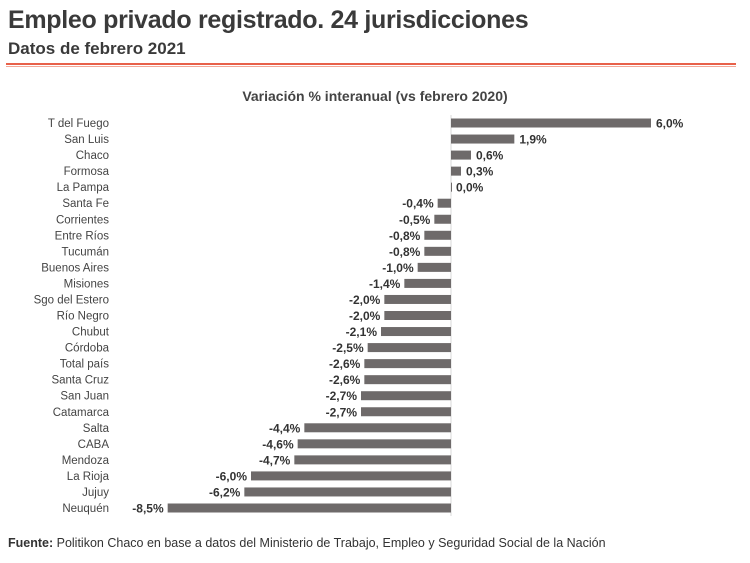 Image resolution: width=750 pixels, height=563 pixels. I want to click on category-label: Total país, so click(84, 365).